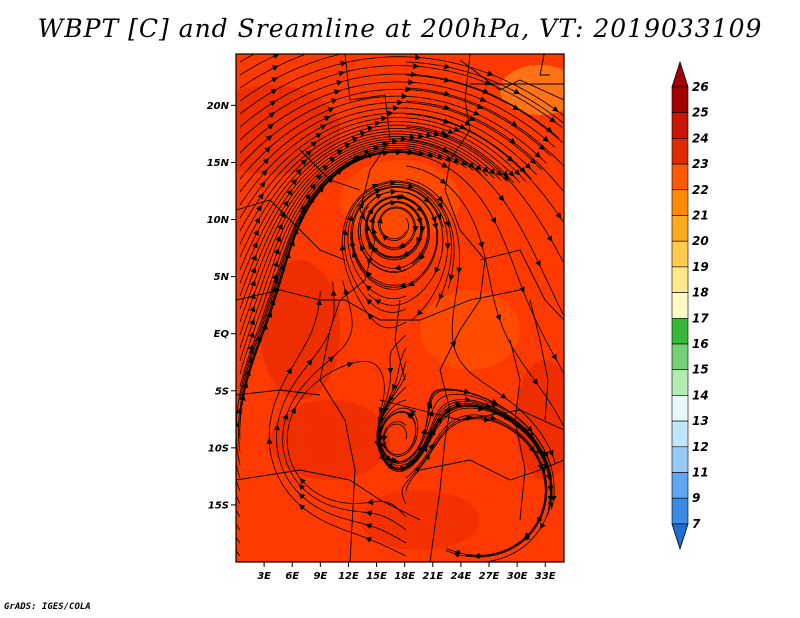  Describe the element at coordinates (700, 318) in the screenshot. I see `colorbar-label: 17` at that location.